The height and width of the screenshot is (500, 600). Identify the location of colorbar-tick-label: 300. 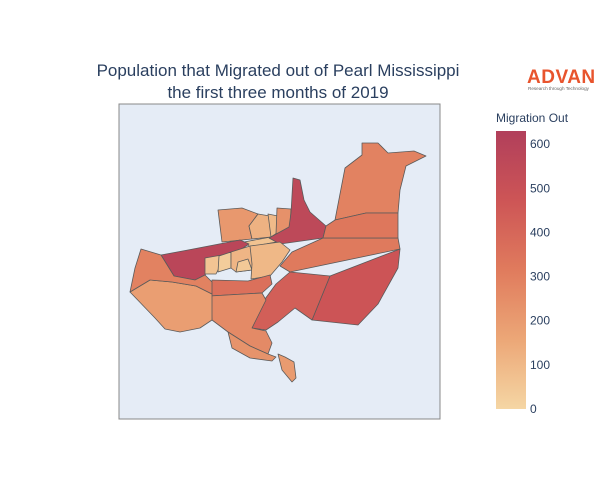
(540, 277).